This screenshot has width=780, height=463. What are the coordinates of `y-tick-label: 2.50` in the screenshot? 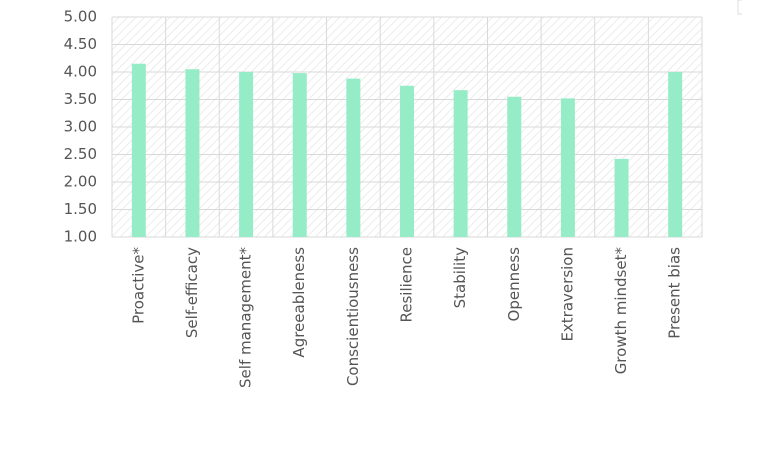 It's located at (80, 154).